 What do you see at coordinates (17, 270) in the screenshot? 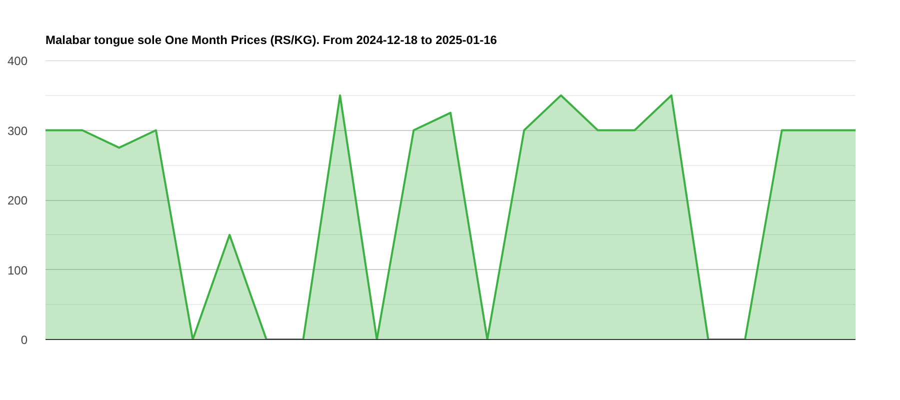
I see `y-tick-label: 100` at bounding box center [17, 270].